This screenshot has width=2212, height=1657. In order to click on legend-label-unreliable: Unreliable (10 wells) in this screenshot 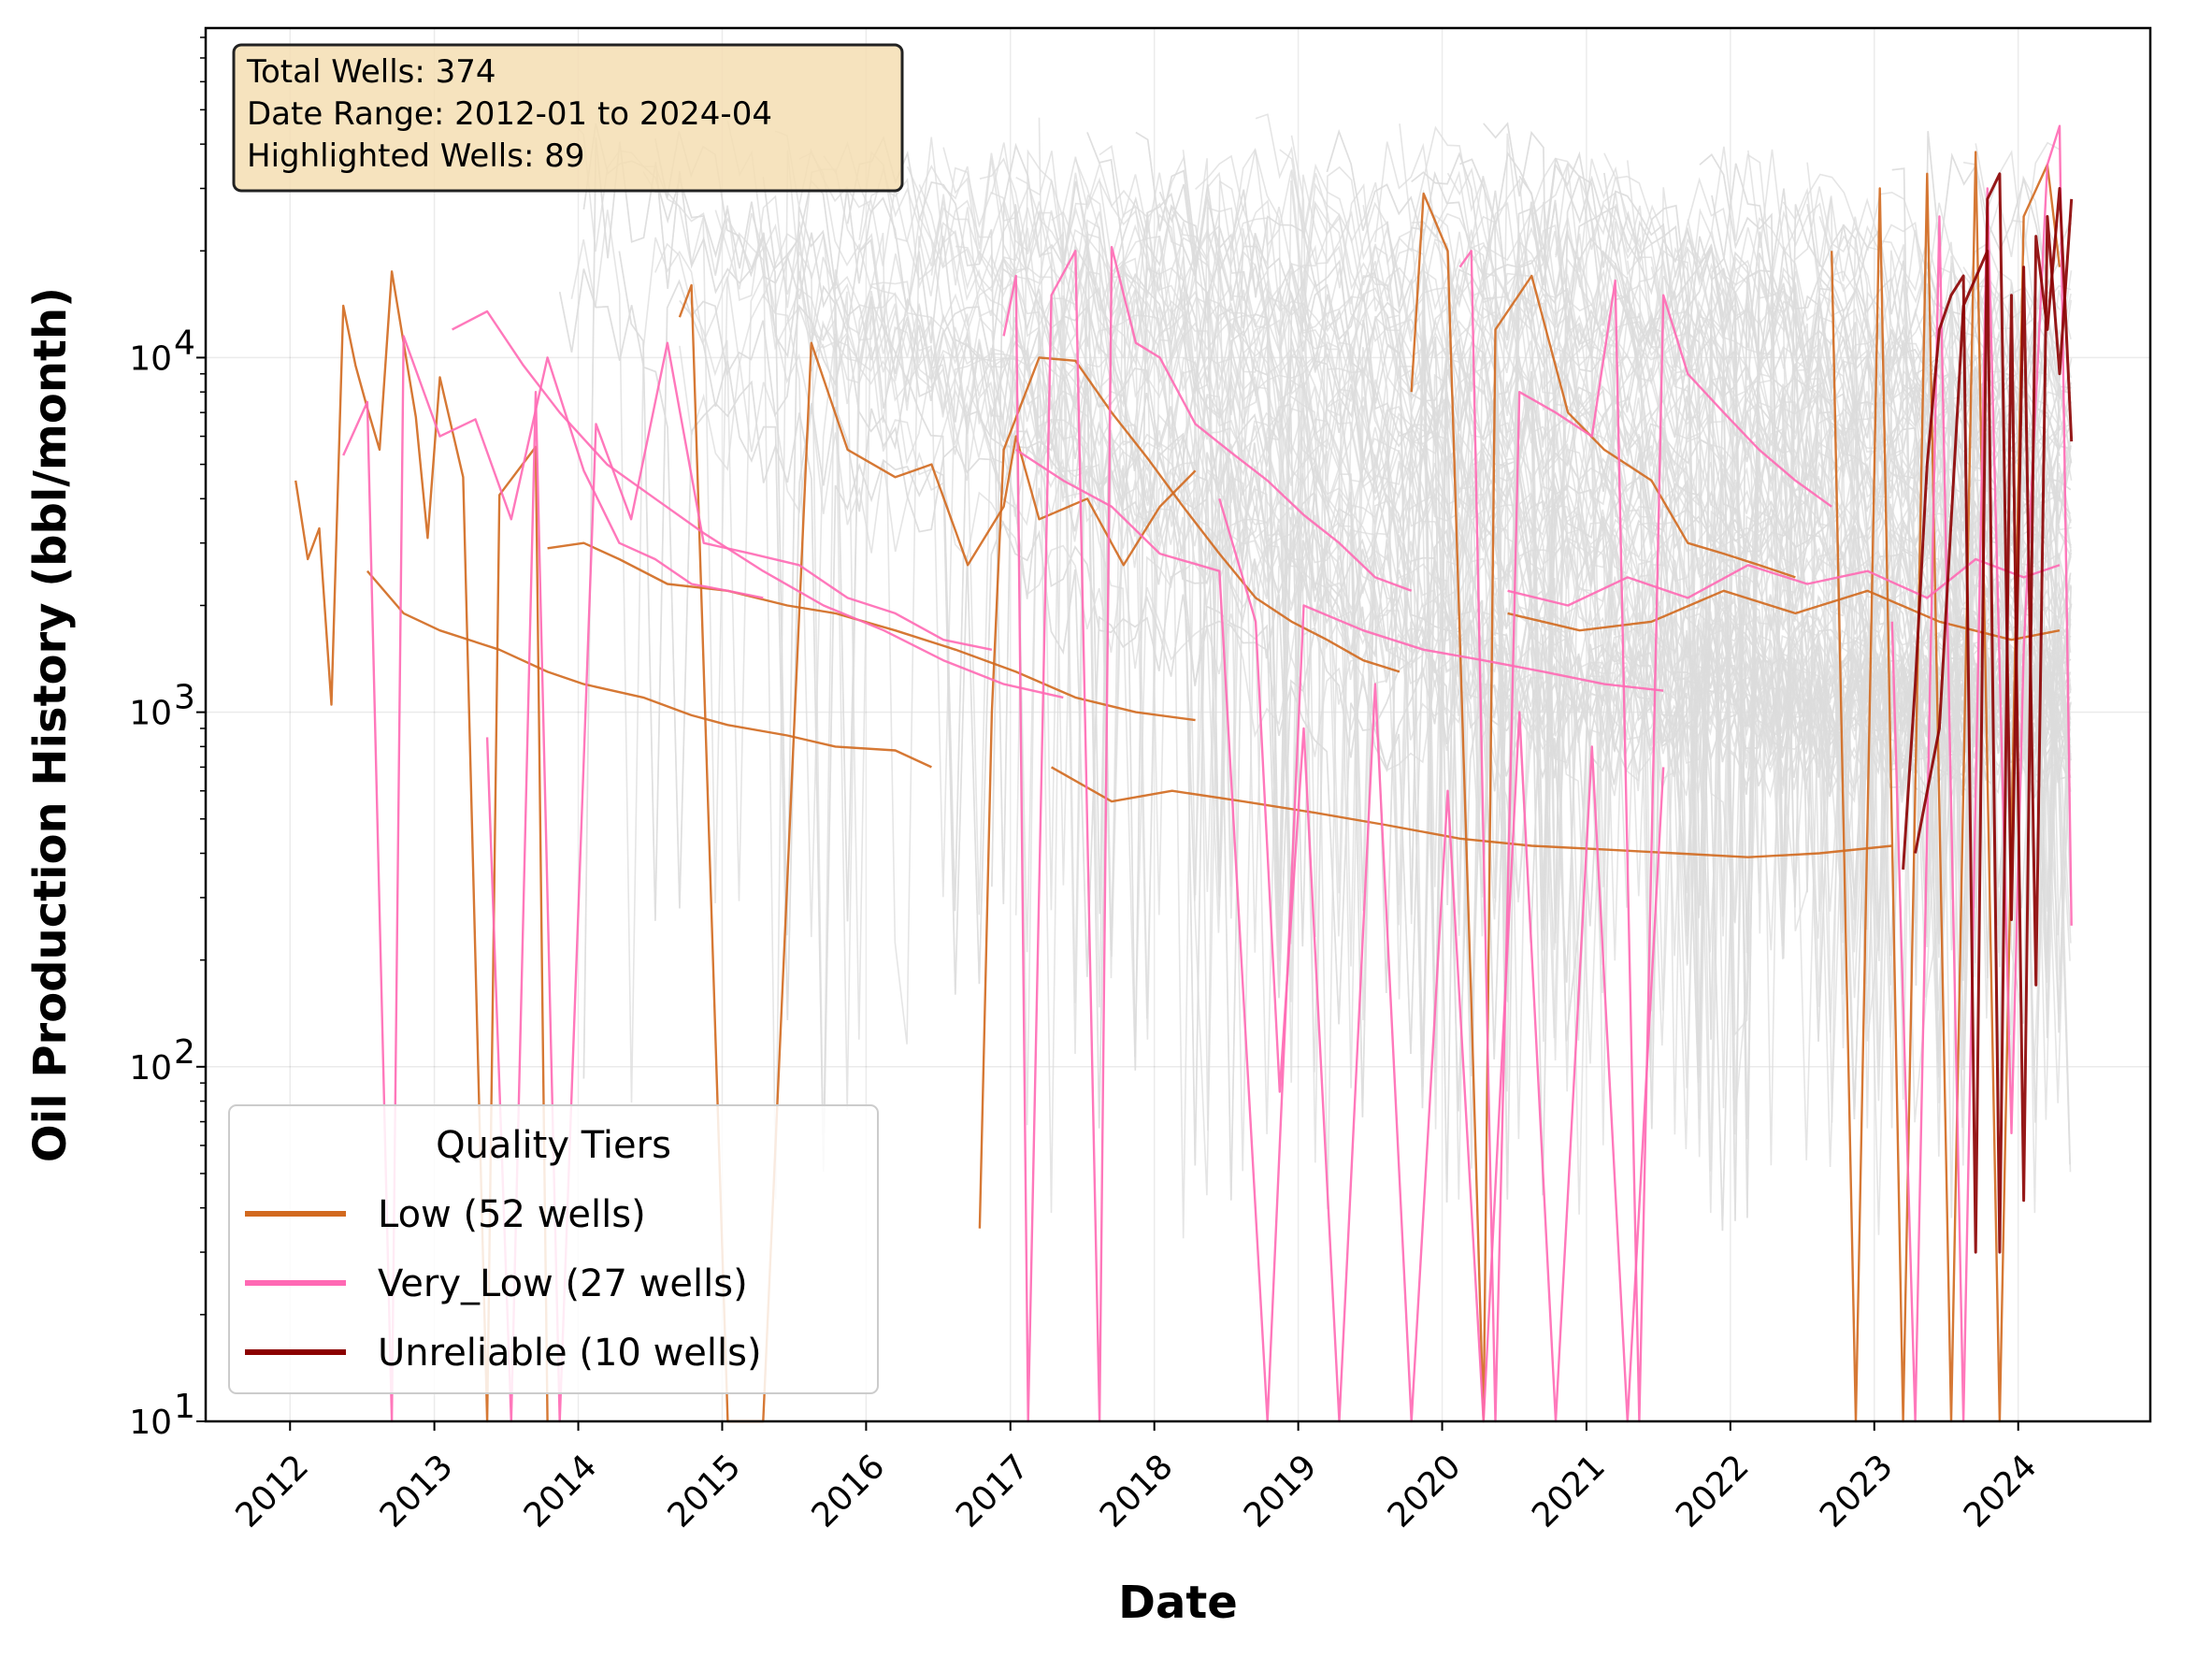, I will do `click(570, 1353)`.